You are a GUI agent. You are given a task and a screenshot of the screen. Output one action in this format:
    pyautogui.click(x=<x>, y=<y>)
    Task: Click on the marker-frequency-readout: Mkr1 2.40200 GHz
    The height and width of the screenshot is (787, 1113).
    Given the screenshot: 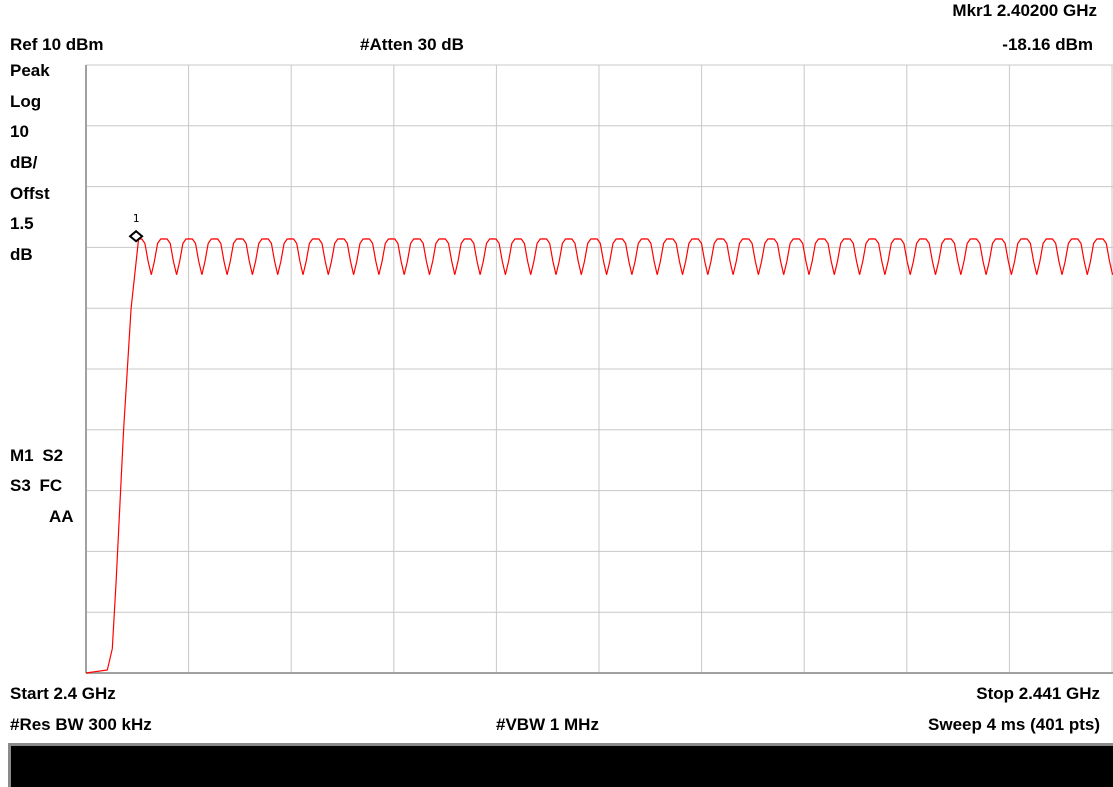 What is the action you would take?
    pyautogui.click(x=1024, y=10)
    